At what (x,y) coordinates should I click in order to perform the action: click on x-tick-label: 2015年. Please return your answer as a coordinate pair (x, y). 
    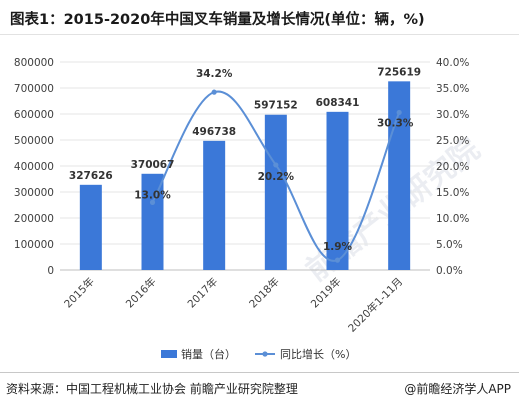
    Looking at the image, I should click on (79, 293).